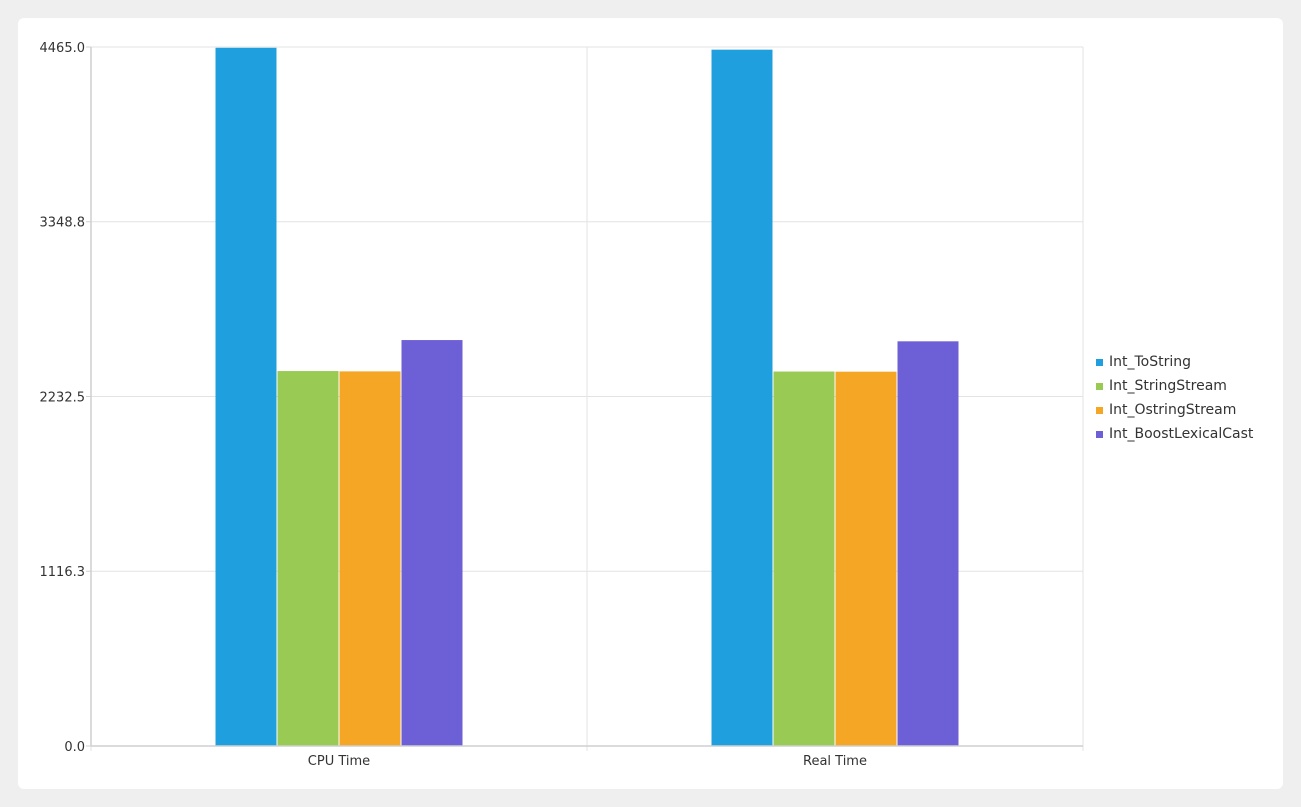  What do you see at coordinates (1168, 386) in the screenshot?
I see `legend-label: Int_StringStream` at bounding box center [1168, 386].